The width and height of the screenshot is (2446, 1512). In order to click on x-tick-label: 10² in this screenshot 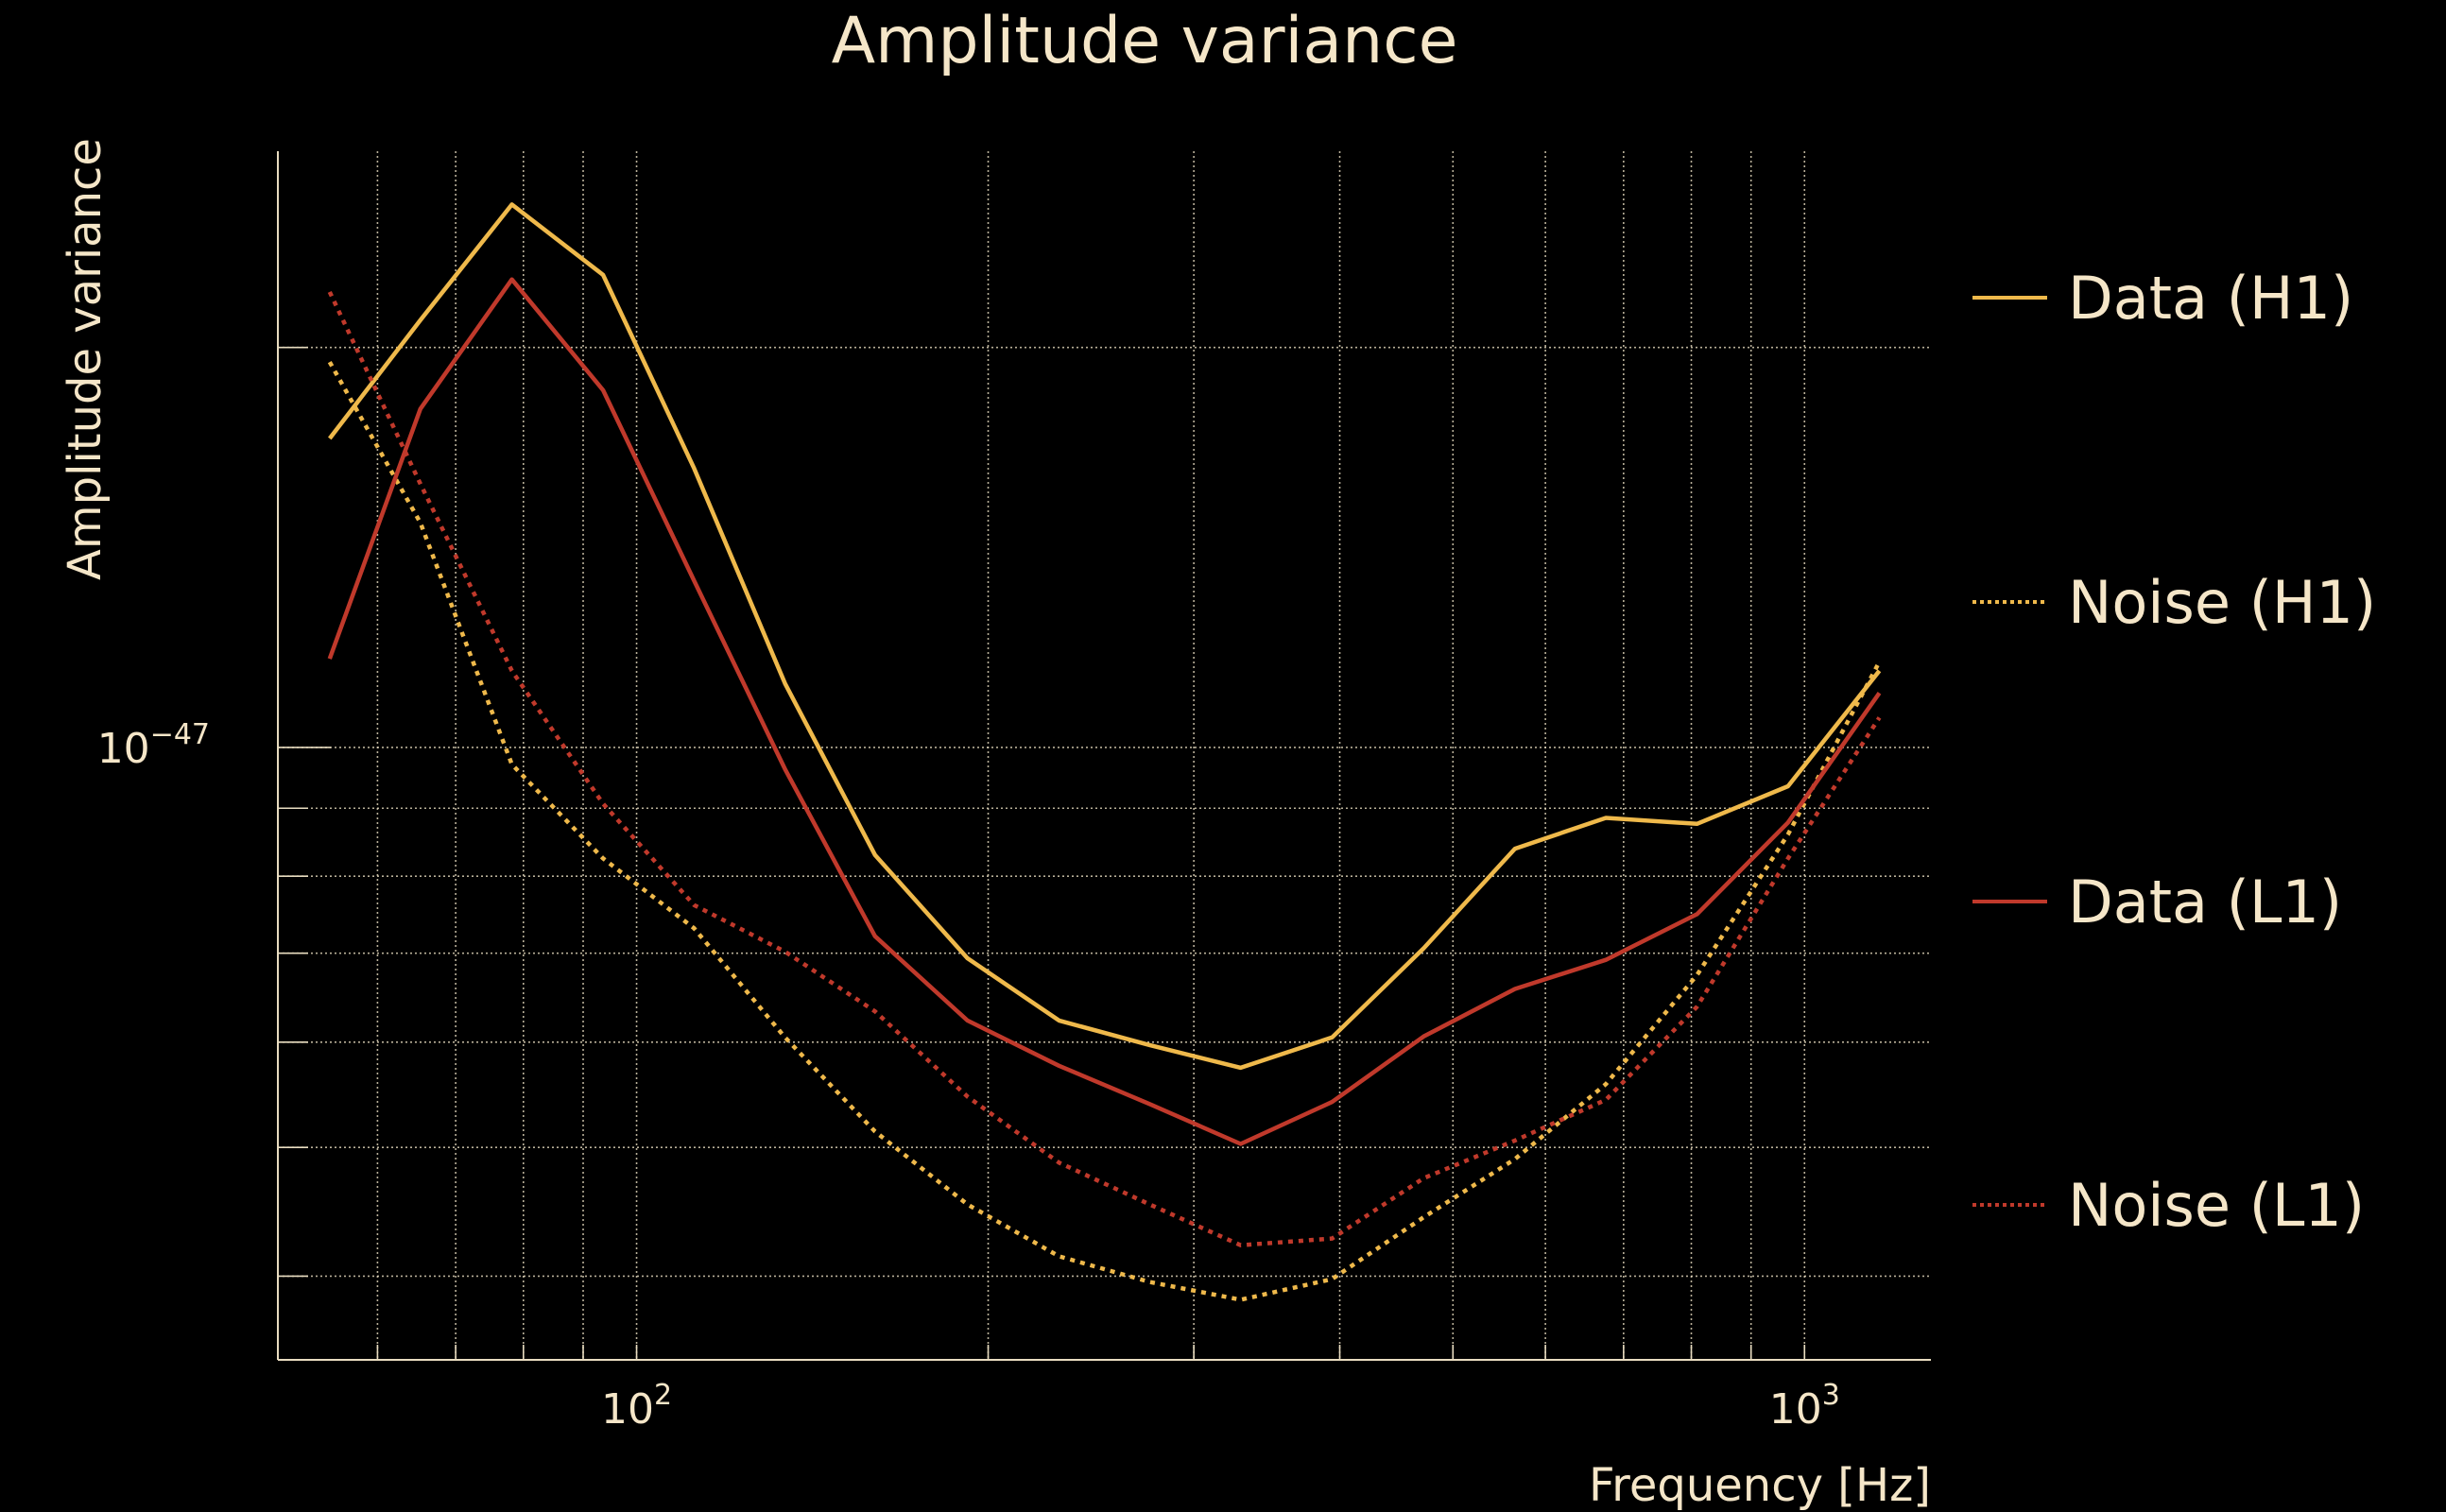, I will do `click(636, 1406)`.